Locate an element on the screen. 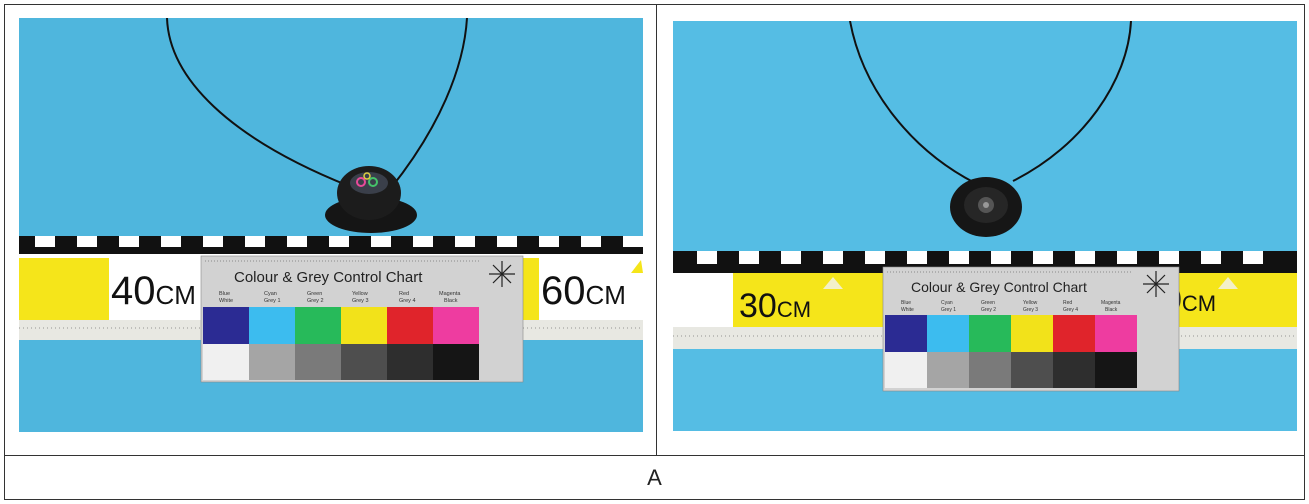 The image size is (1309, 504). column-divider is located at coordinates (656, 230).